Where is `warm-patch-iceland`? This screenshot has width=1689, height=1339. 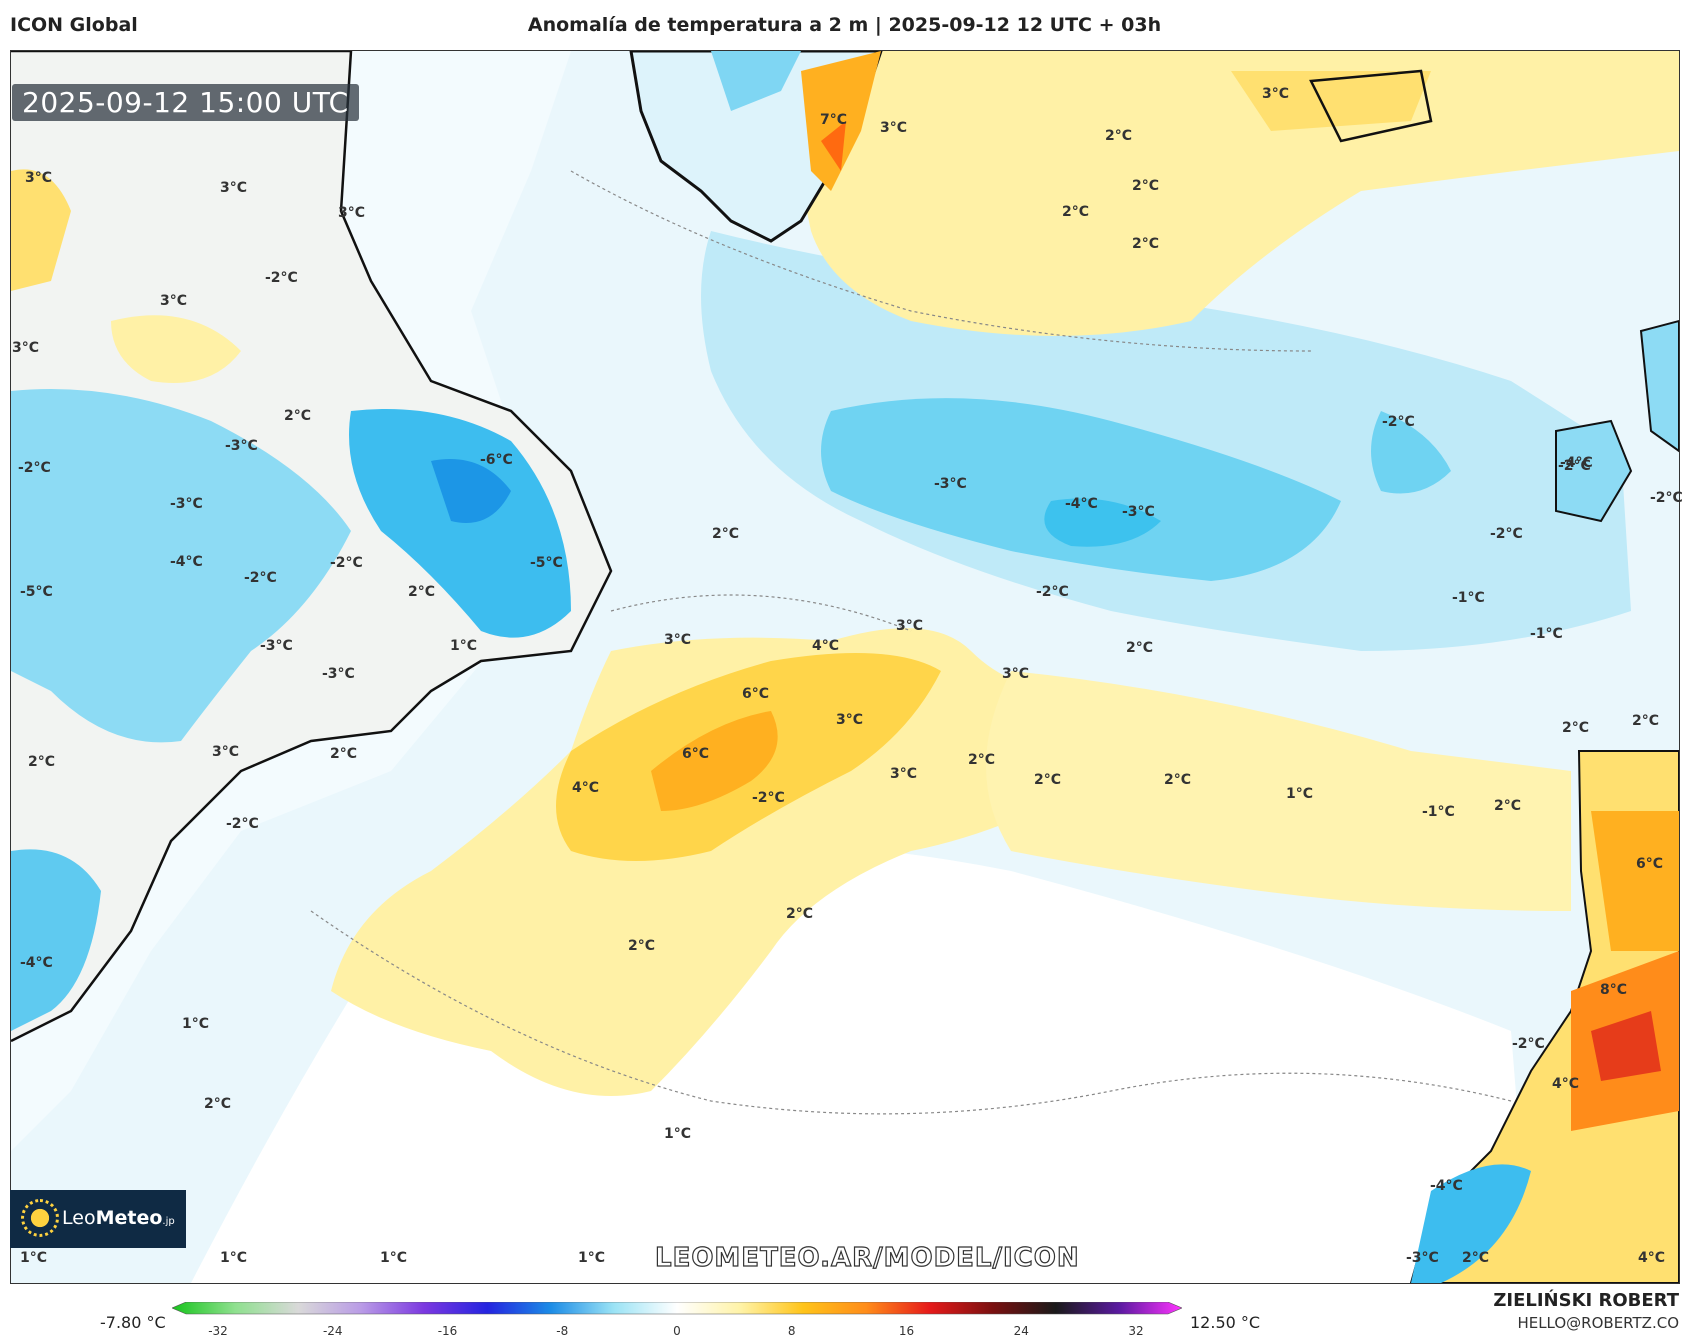
warm-patch-iceland is located at coordinates (1331, 101).